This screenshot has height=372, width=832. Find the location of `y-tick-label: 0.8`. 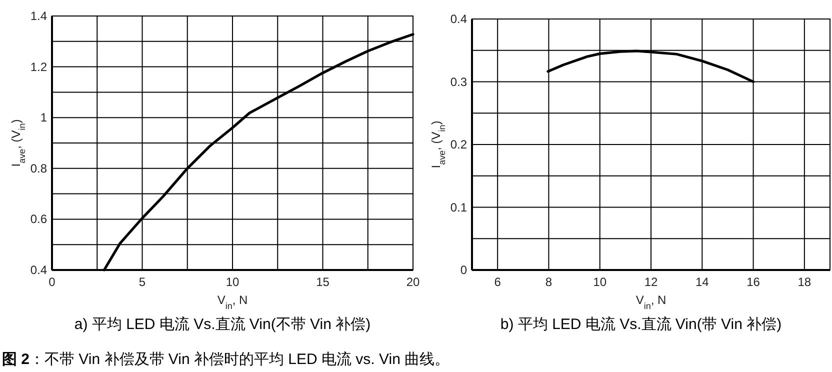

y-tick-label: 0.8 is located at coordinates (39, 168).